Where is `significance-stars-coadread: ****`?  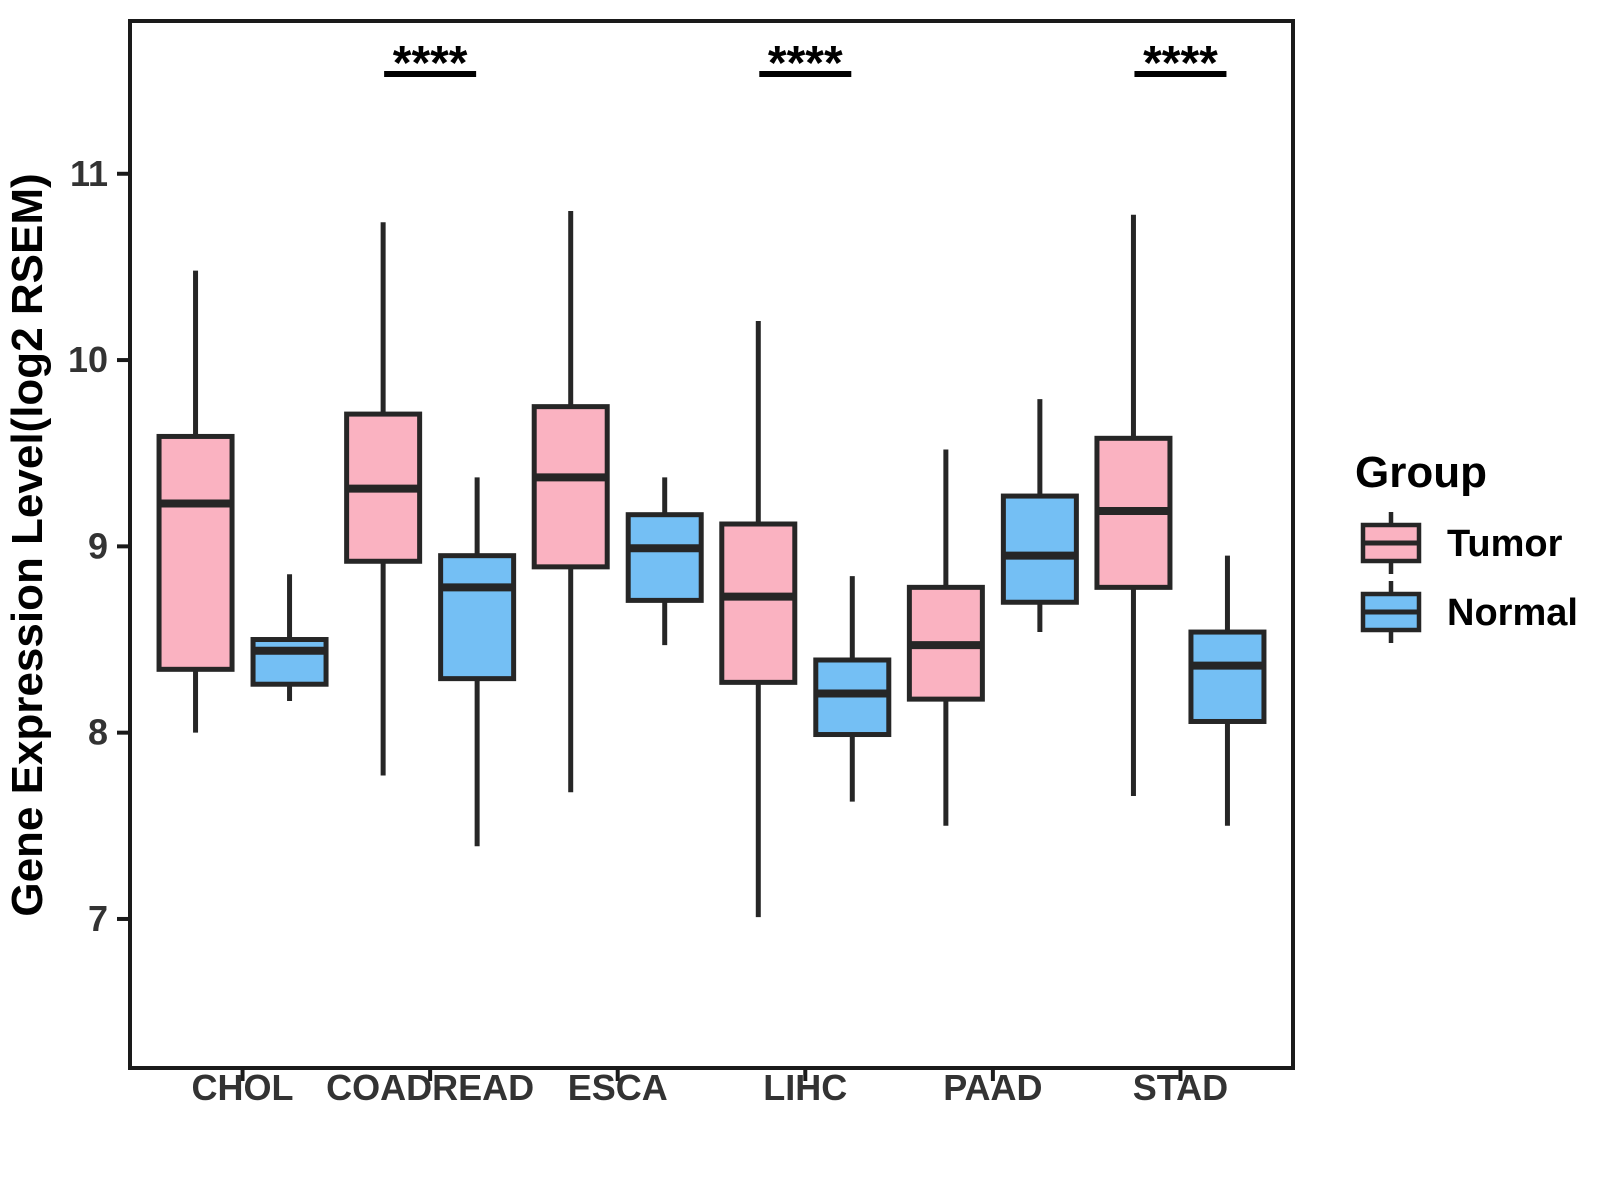
significance-stars-coadread: **** is located at coordinates (430, 63).